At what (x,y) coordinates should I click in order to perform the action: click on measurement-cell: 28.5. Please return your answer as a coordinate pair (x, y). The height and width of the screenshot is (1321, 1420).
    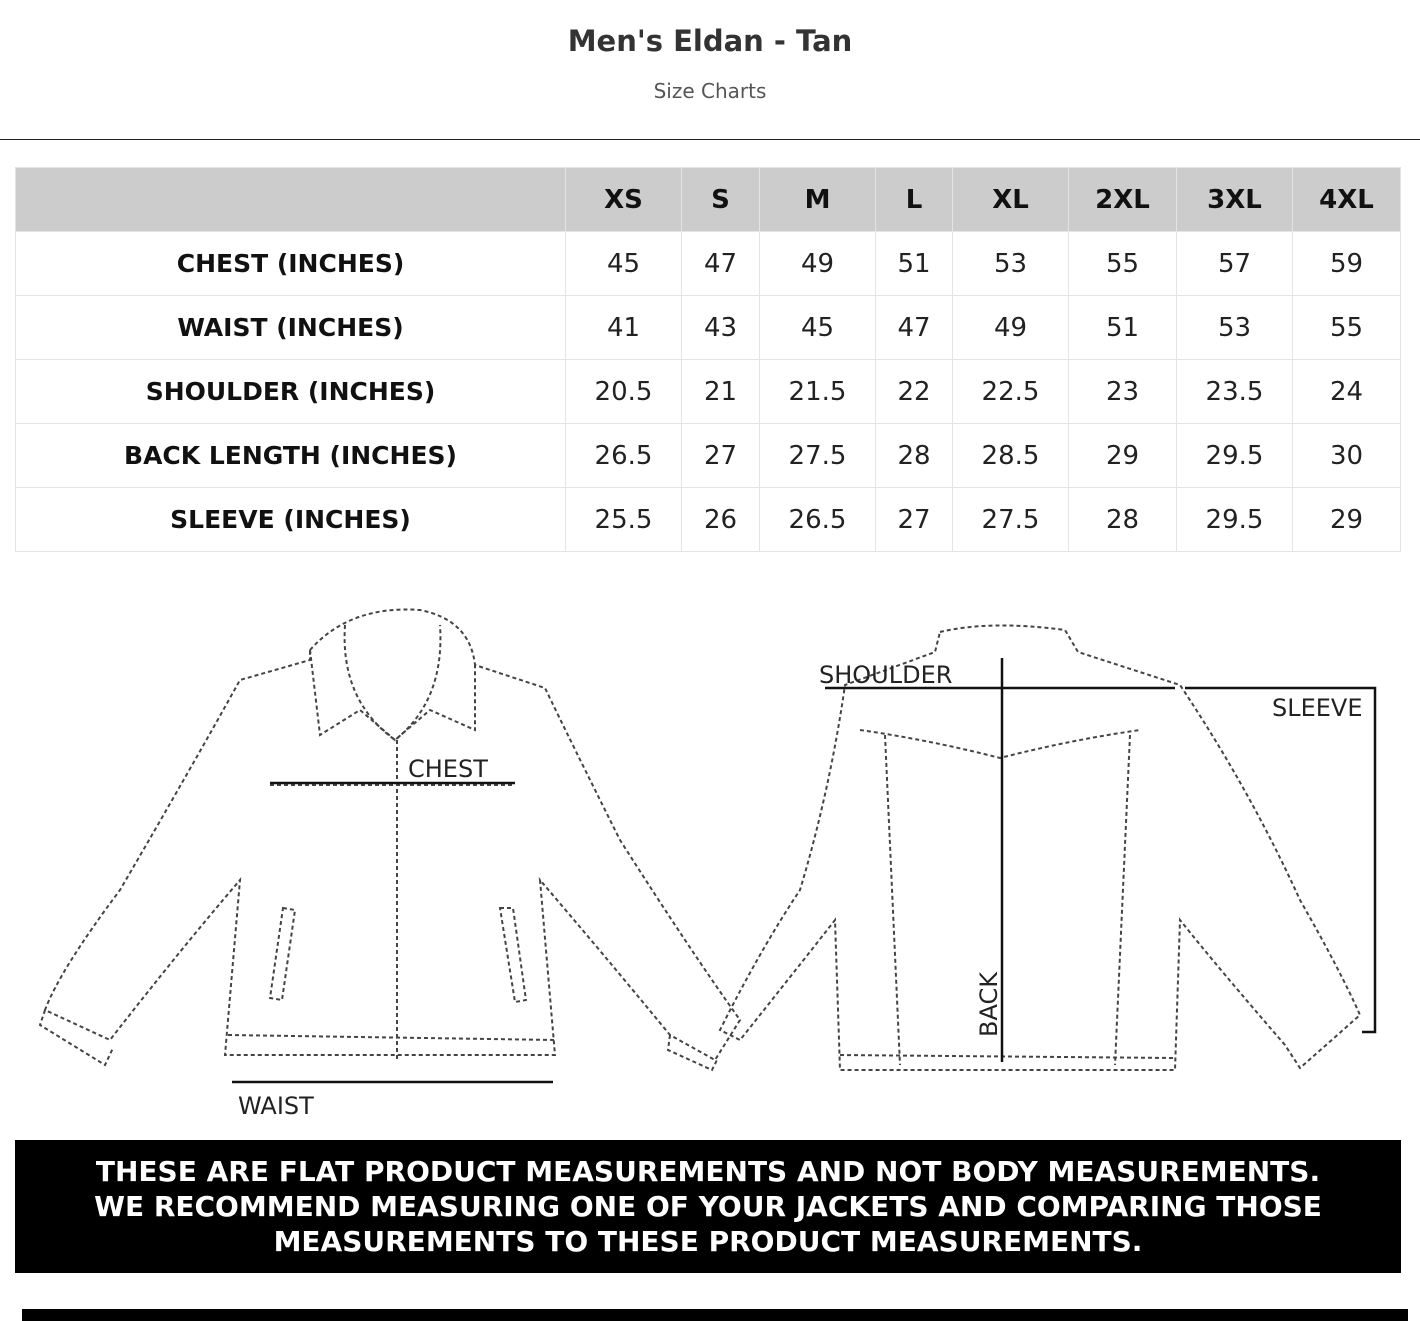
    Looking at the image, I should click on (1010, 455).